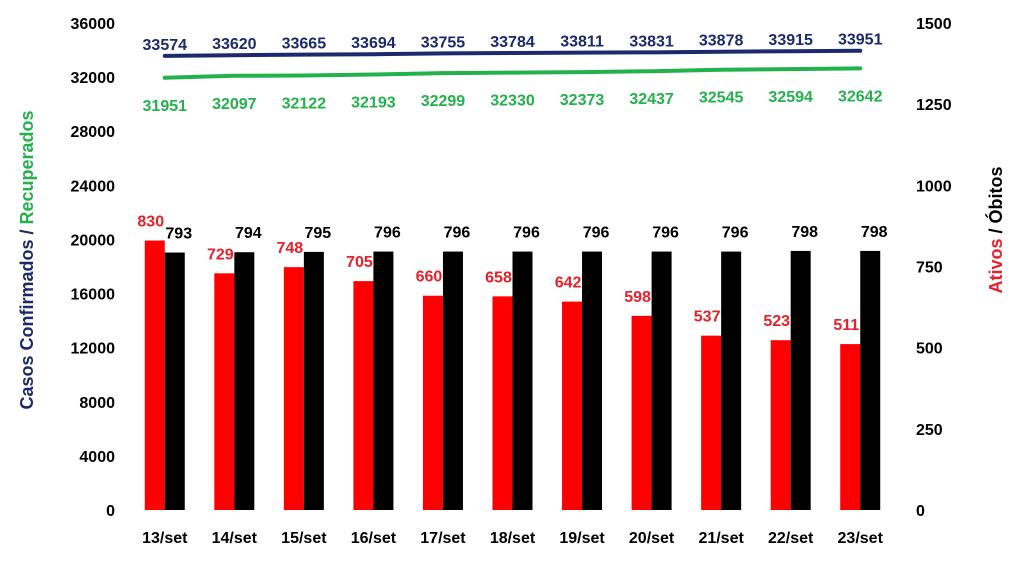  Describe the element at coordinates (165, 106) in the screenshot. I see `recuperados-data-label: 31951` at that location.